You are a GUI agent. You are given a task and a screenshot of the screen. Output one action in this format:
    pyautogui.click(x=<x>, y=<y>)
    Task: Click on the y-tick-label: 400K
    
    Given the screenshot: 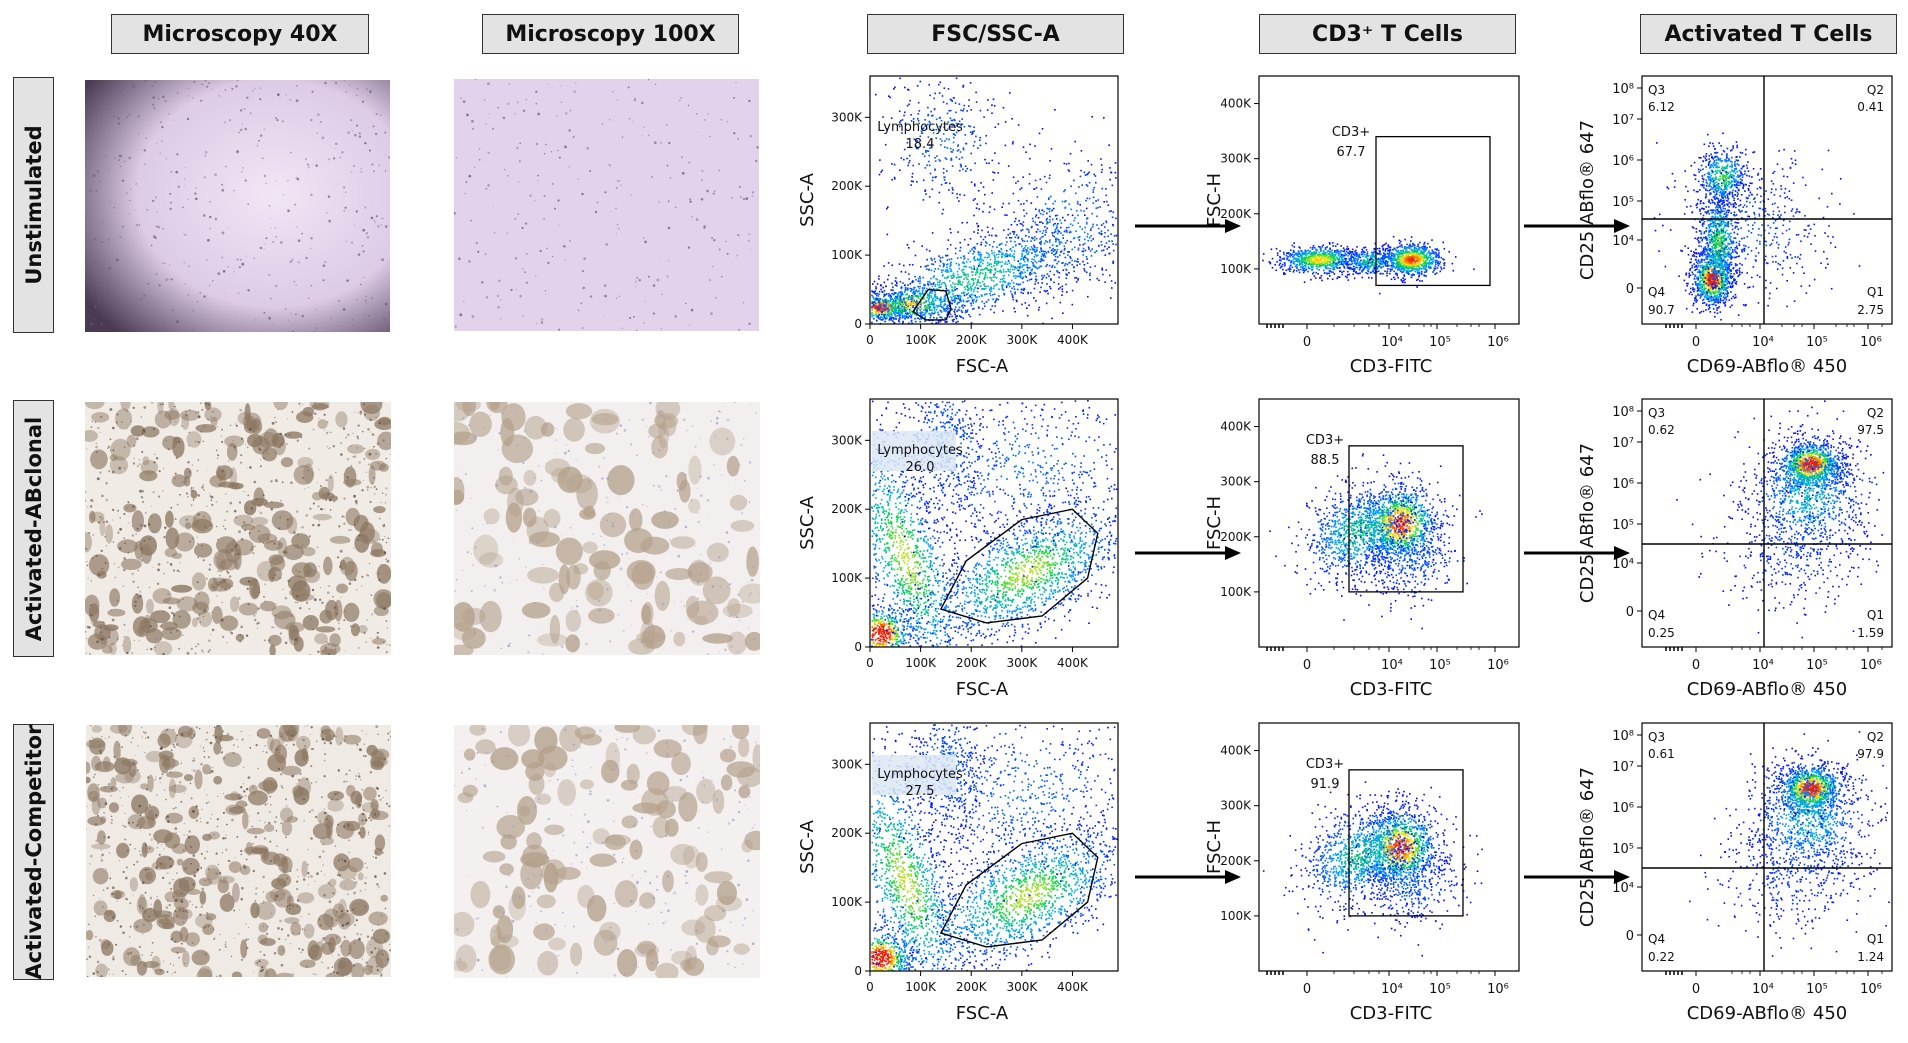 What is the action you would take?
    pyautogui.click(x=1236, y=427)
    